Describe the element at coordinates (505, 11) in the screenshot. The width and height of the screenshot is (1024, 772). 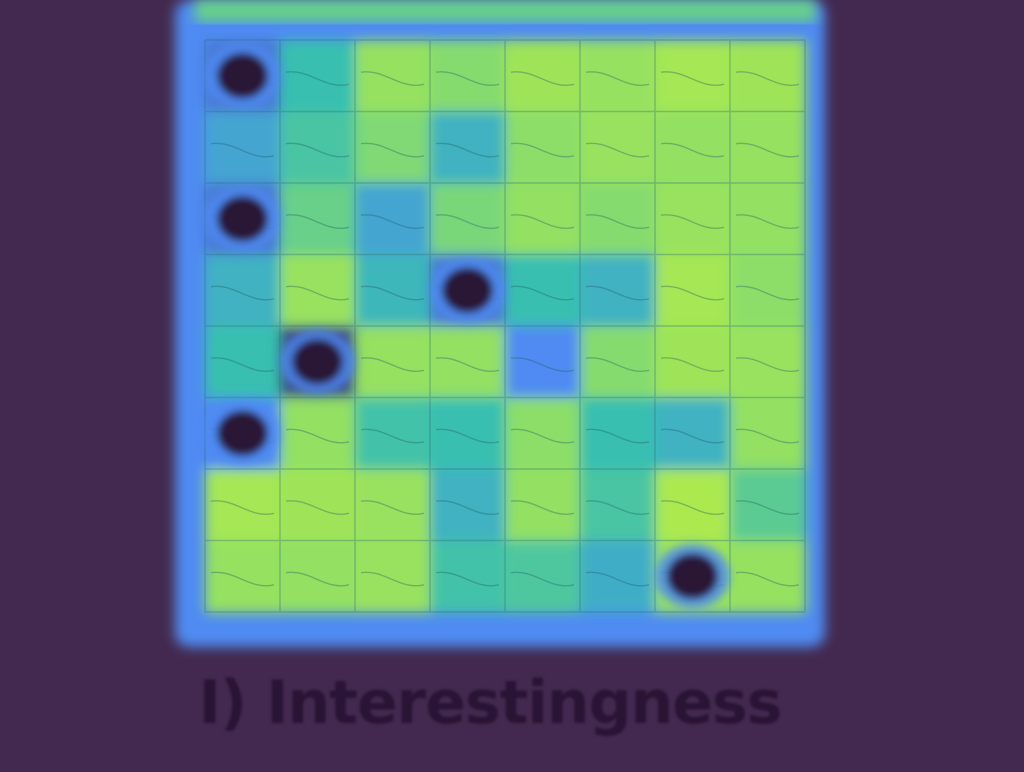
I see `heatmap-top-strip` at that location.